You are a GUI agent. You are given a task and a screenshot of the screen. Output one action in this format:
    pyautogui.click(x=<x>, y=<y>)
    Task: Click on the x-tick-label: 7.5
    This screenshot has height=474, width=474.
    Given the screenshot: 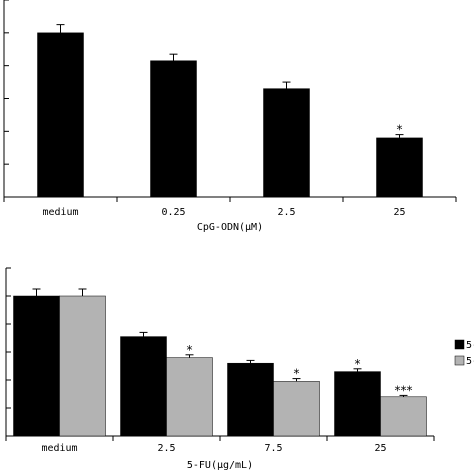 What is the action you would take?
    pyautogui.click(x=273, y=448)
    